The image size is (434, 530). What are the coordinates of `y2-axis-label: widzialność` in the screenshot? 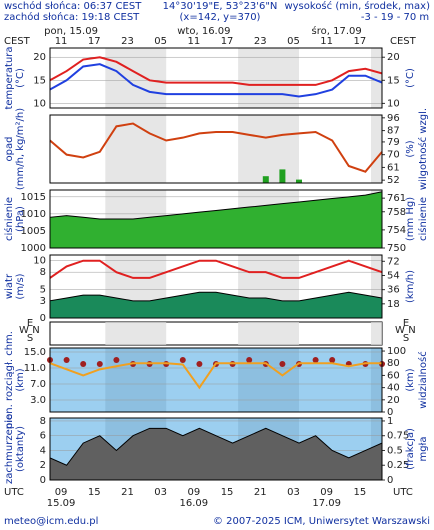 It's located at (423, 379).